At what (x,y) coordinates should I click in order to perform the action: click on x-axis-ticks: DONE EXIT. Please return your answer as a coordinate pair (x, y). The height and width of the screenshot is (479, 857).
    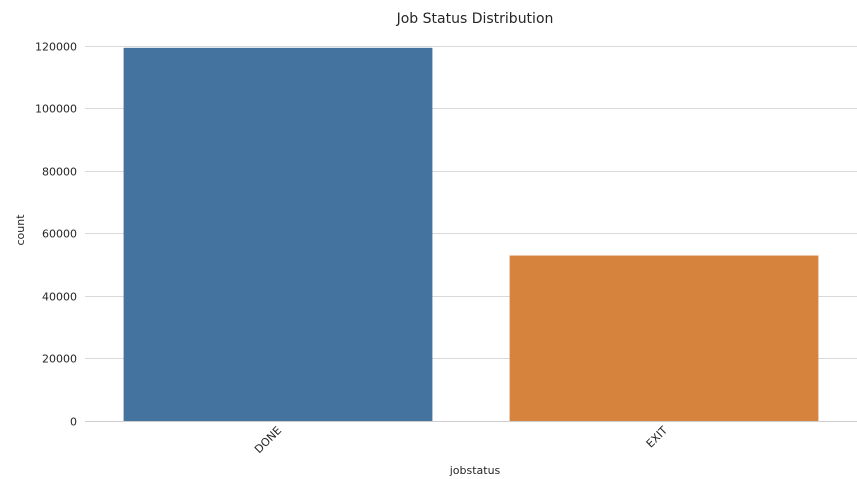
    Looking at the image, I should click on (461, 440).